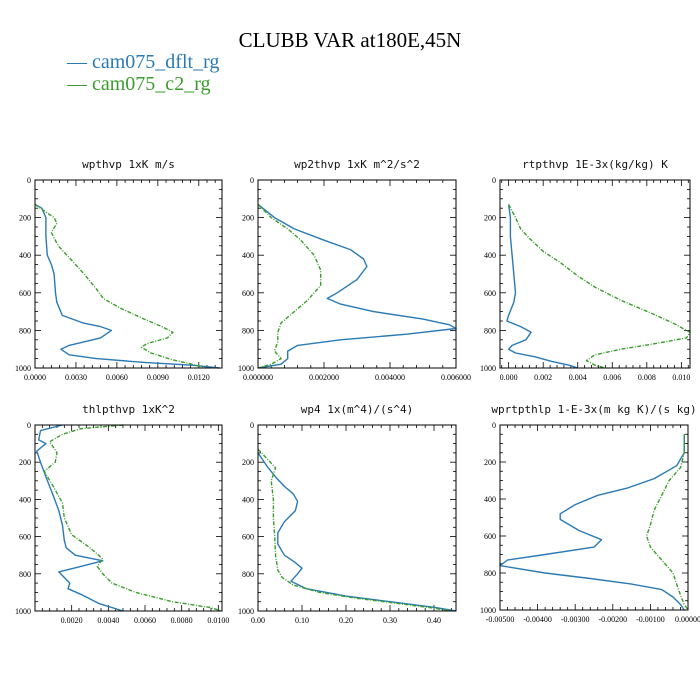 This screenshot has height=700, width=700. What do you see at coordinates (76, 377) in the screenshot?
I see `x-tick-label: 0.0030` at bounding box center [76, 377].